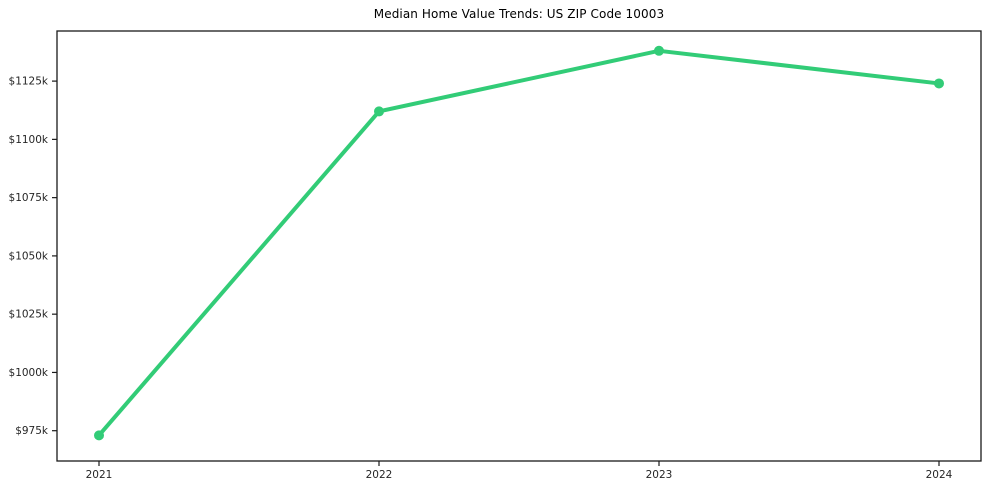 The image size is (990, 490). Describe the element at coordinates (29, 315) in the screenshot. I see `y-axis-tick-label: $1025k` at that location.